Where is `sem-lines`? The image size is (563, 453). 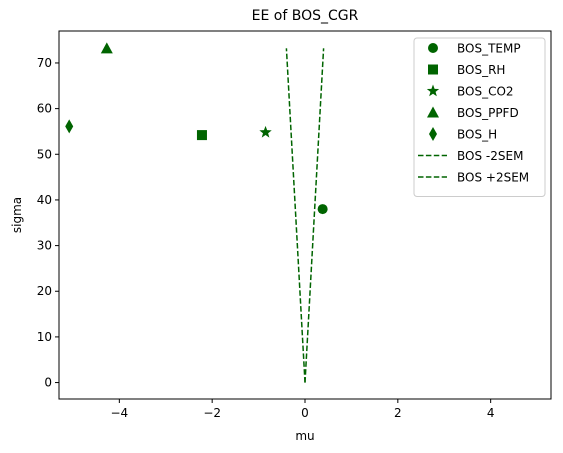 sem-lines is located at coordinates (305, 215).